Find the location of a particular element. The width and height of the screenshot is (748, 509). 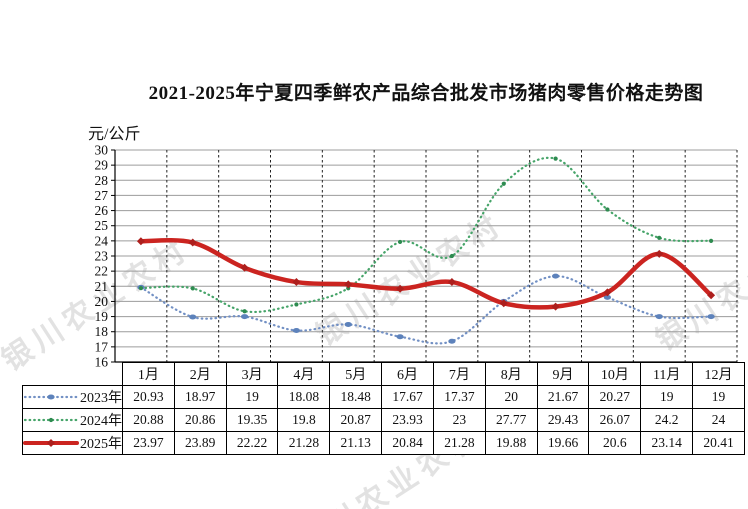

y-tick-label: 29 is located at coordinates (102, 165).